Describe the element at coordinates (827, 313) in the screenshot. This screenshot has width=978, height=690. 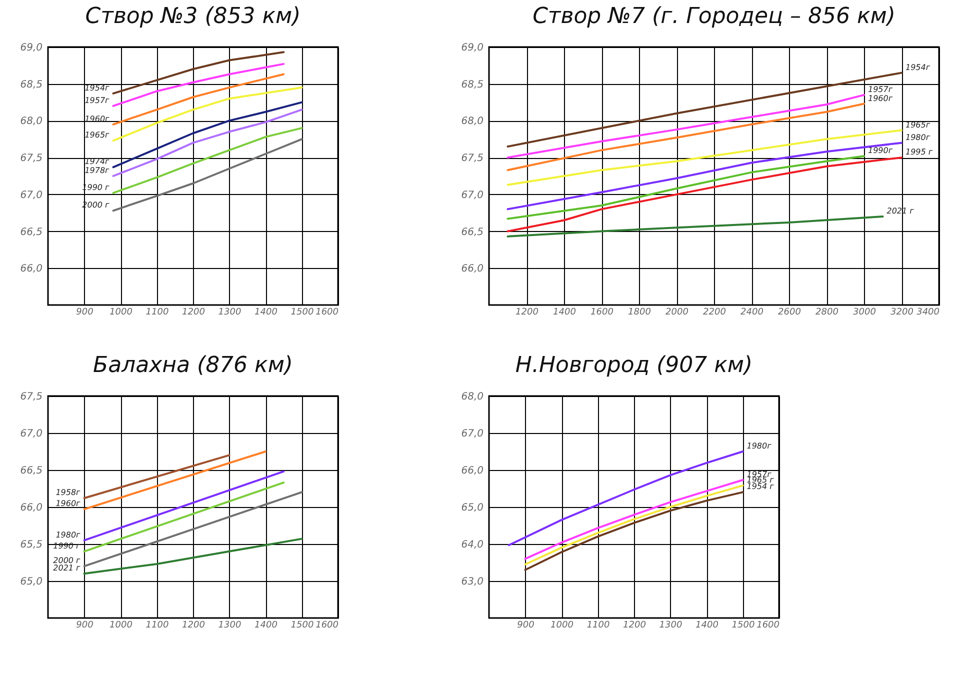
I see `x-tick-label: 2800` at that location.